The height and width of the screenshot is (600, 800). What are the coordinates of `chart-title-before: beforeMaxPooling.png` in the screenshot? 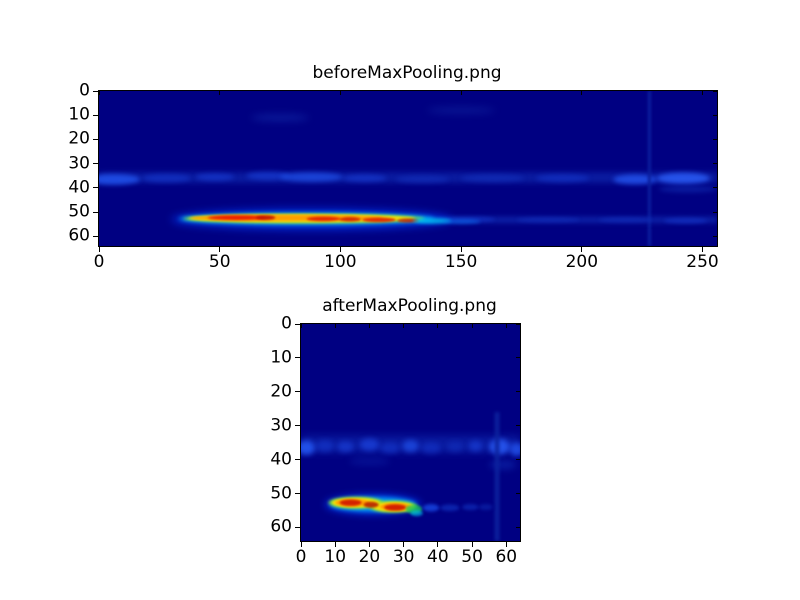 It's located at (407, 73).